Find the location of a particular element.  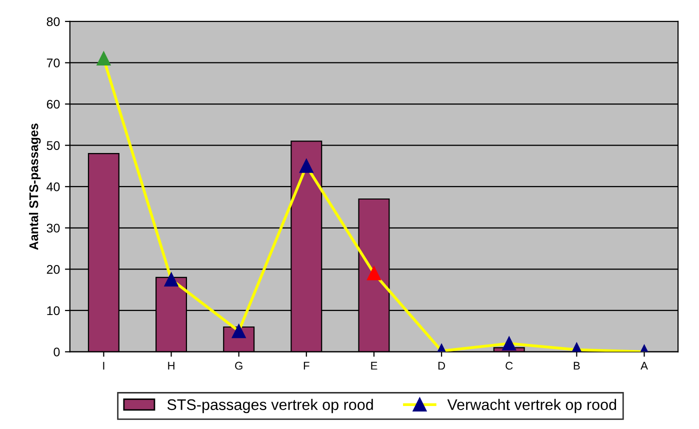

x-tick-label: D is located at coordinates (442, 366).